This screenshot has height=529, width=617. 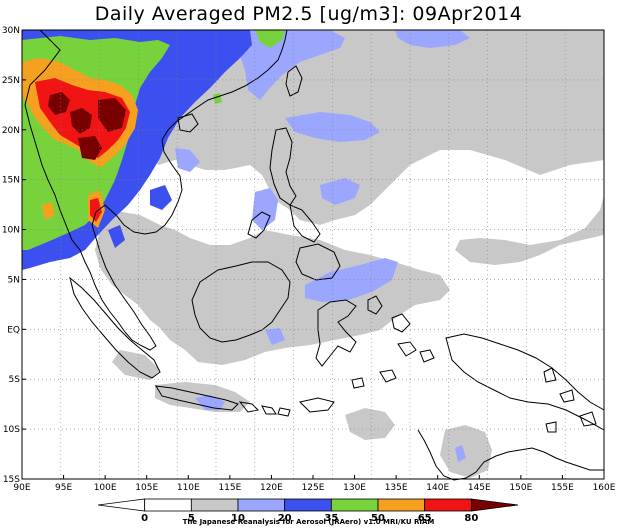 I want to click on colorbar-level-label: 20, so click(x=285, y=518).